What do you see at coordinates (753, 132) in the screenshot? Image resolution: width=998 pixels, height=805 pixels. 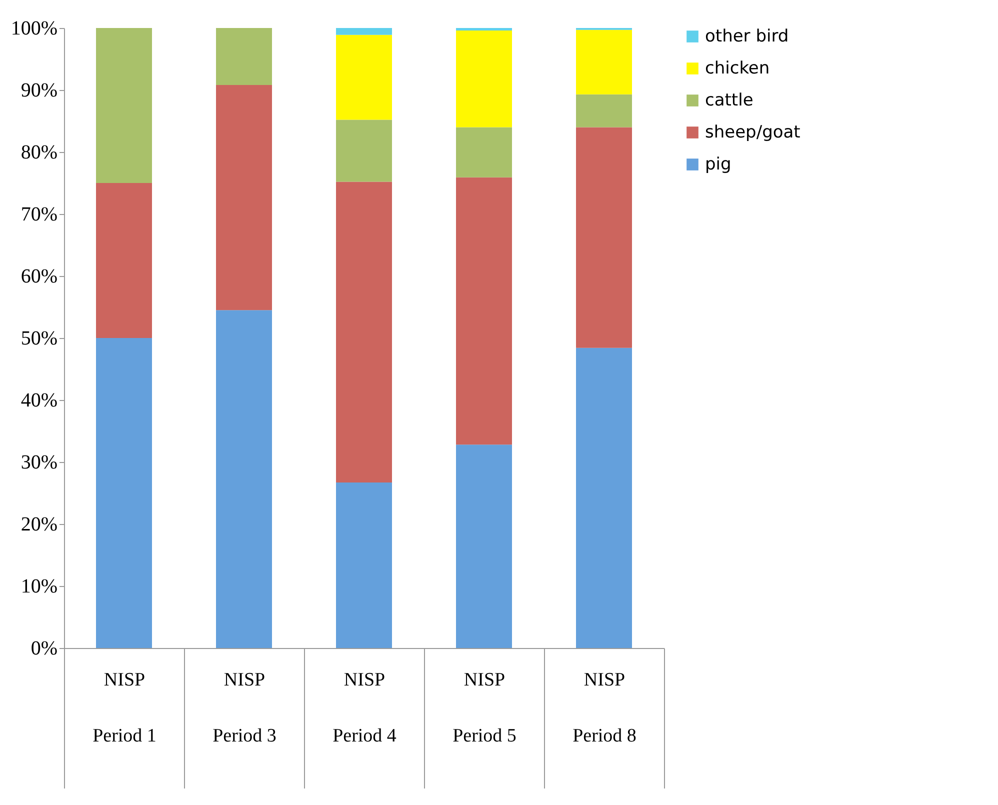 I see `legend-label: sheep/goat` at bounding box center [753, 132].